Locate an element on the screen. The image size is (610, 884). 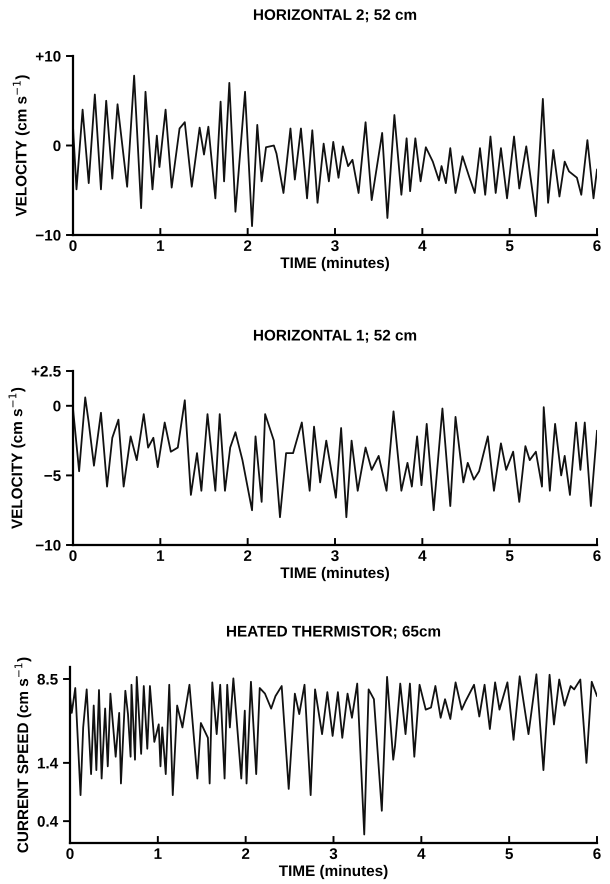
y-tick-label: 0.4 is located at coordinates (48, 821).